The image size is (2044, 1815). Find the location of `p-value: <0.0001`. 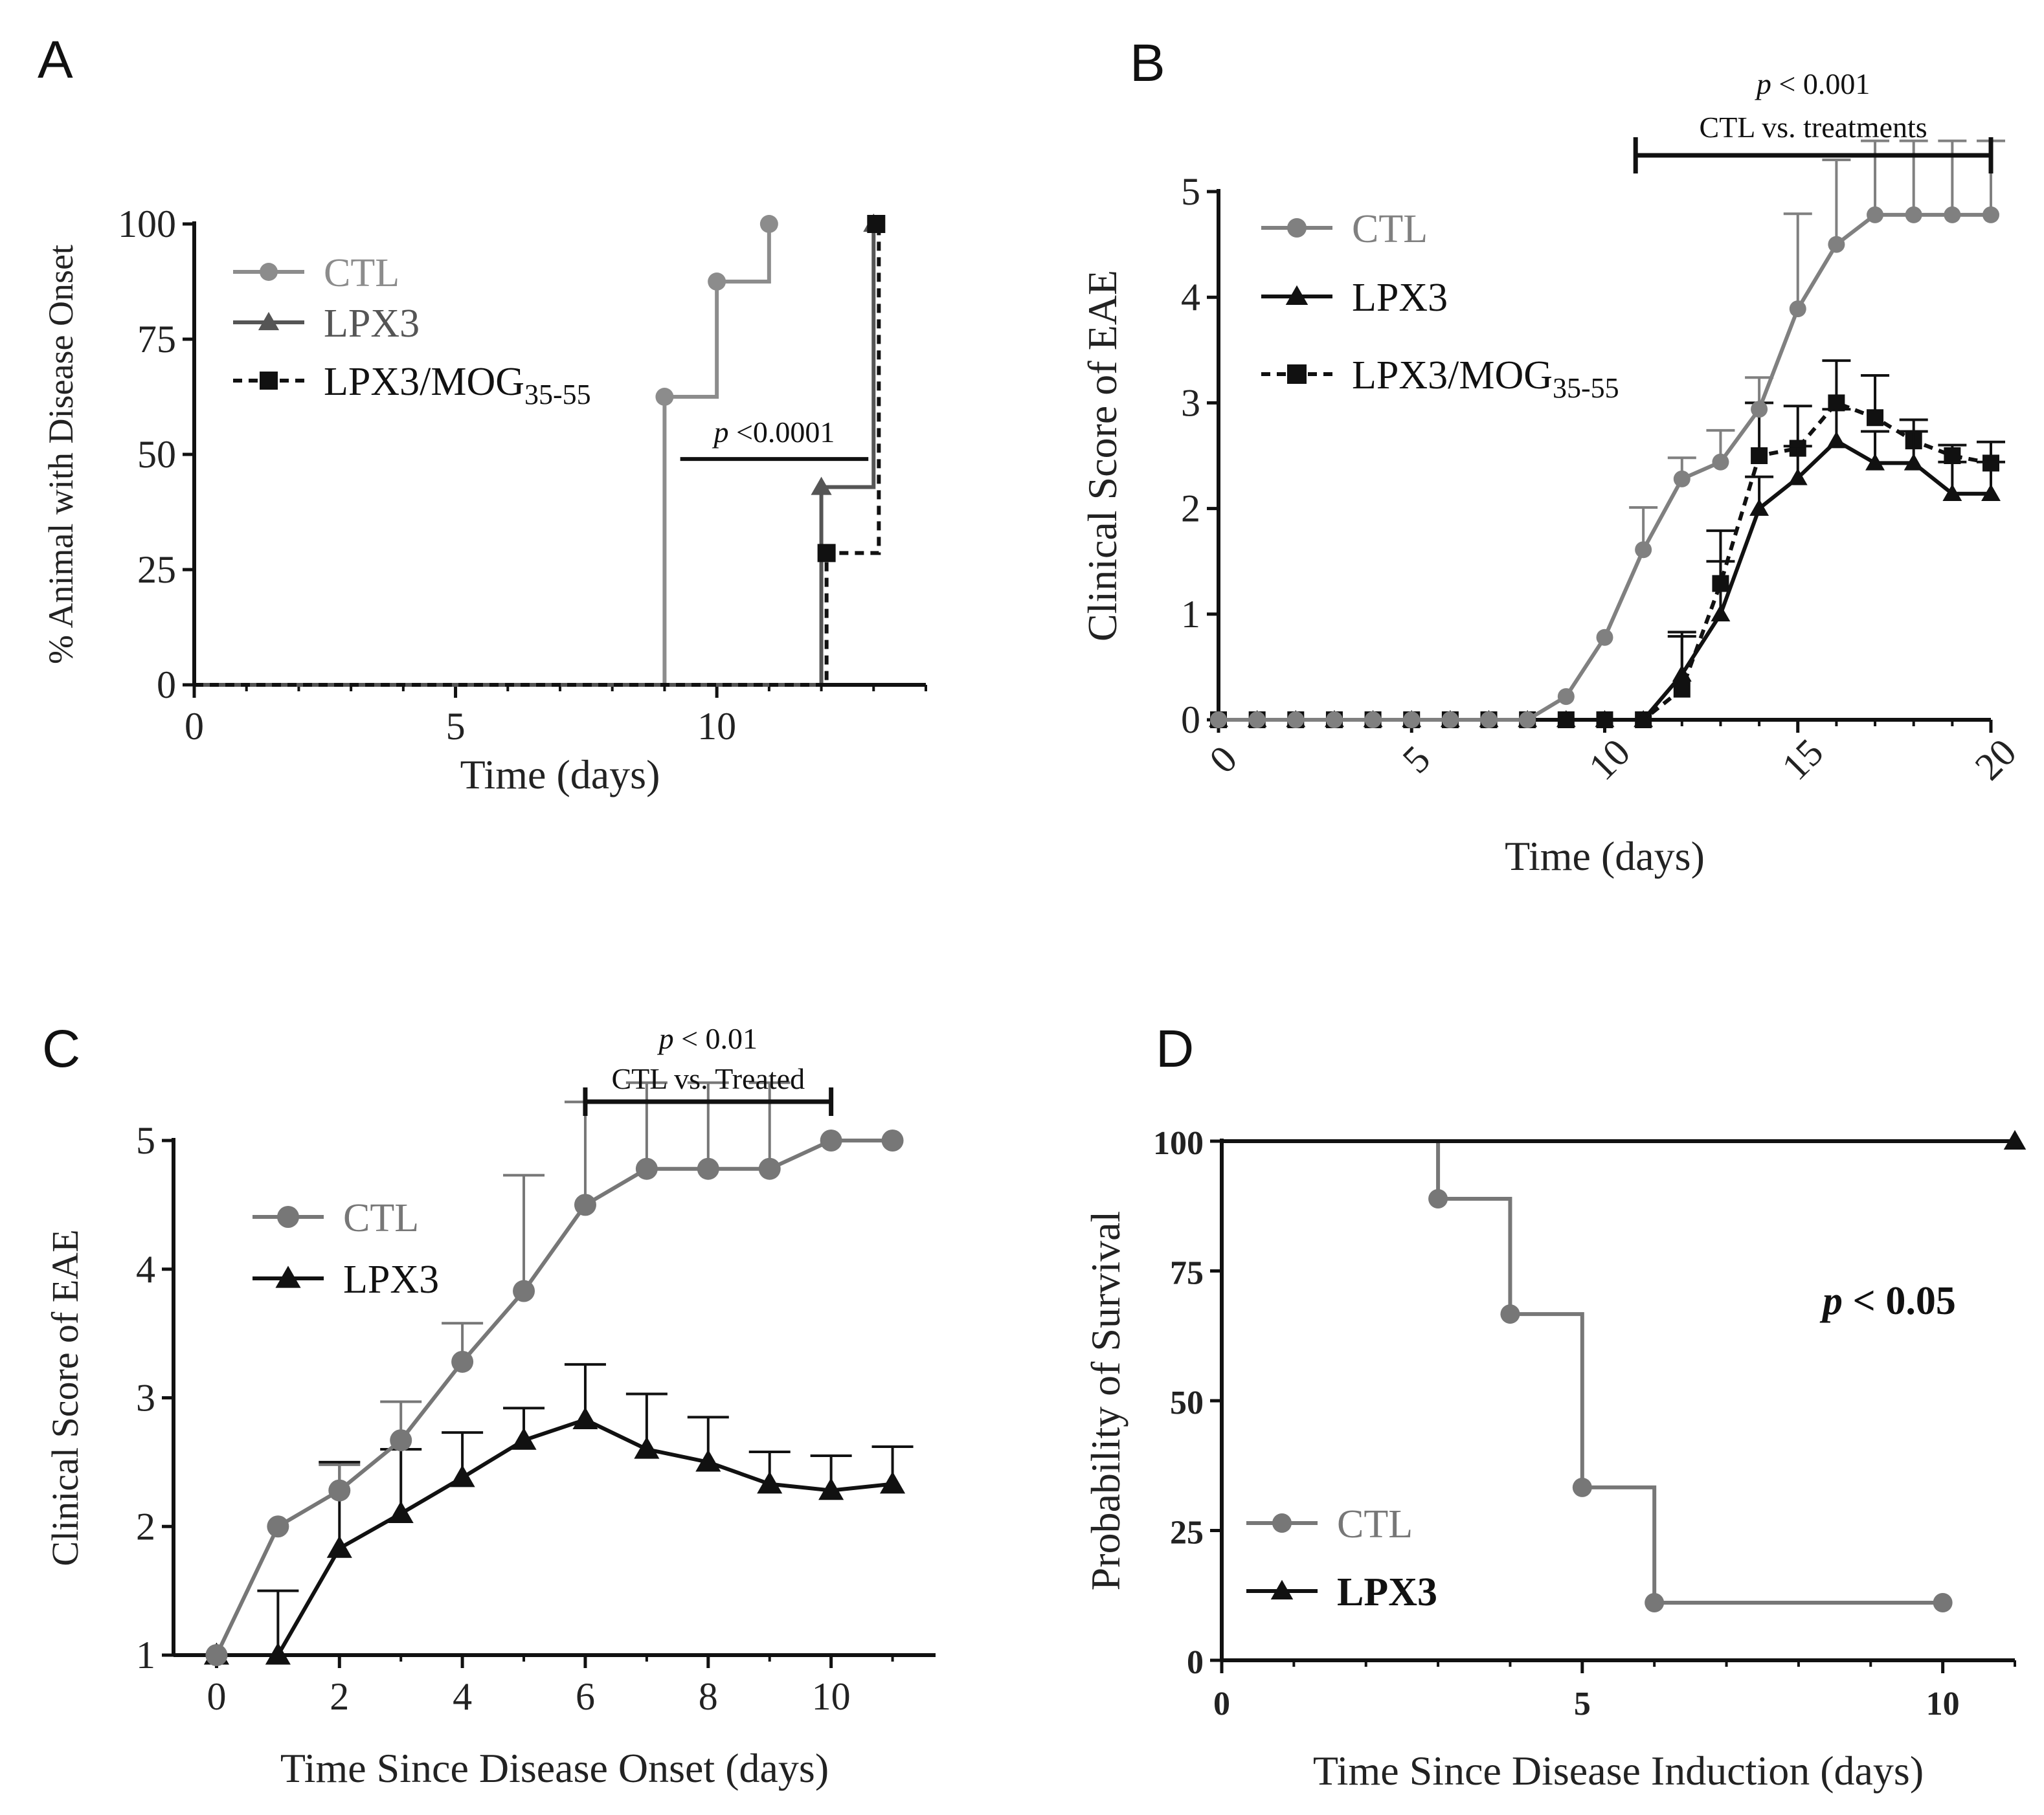

p-value: <0.0001 is located at coordinates (781, 433).